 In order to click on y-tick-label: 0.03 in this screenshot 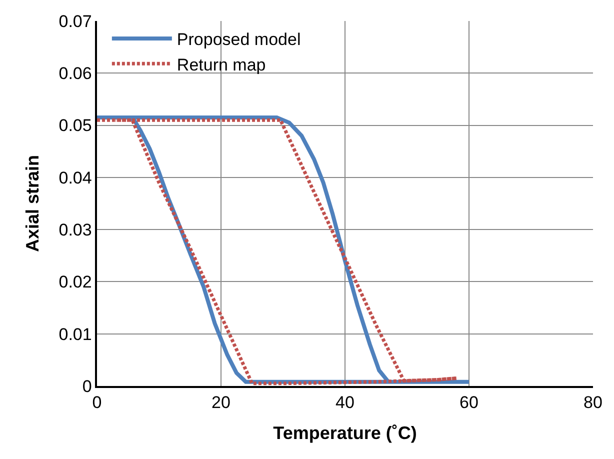, I will do `click(75, 230)`.